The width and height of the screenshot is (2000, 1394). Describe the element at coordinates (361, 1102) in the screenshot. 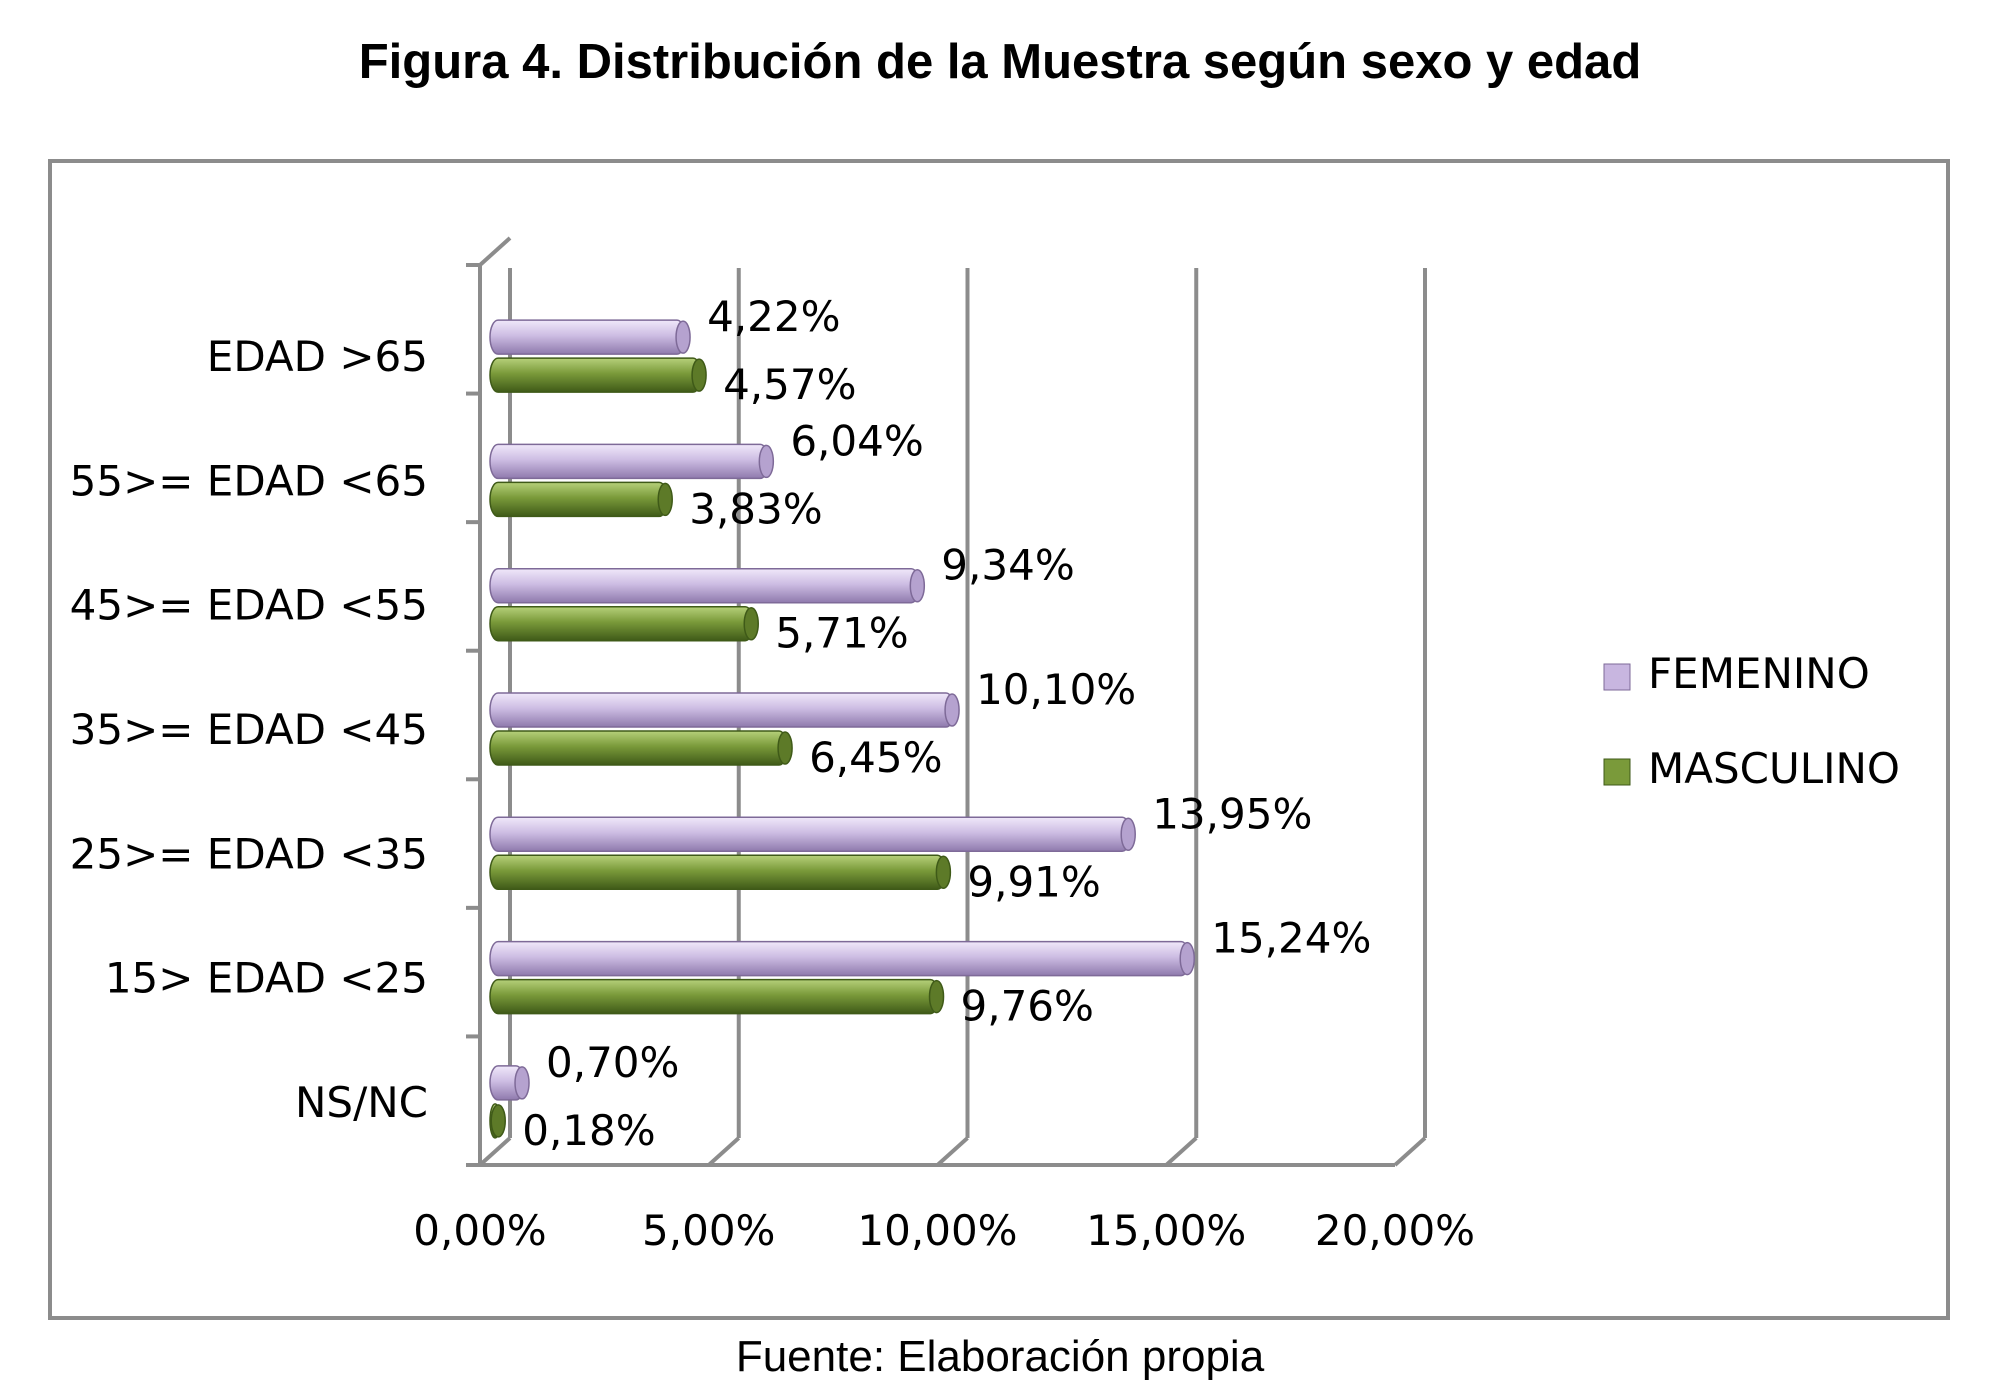

I see `category-label: NS/NC` at that location.